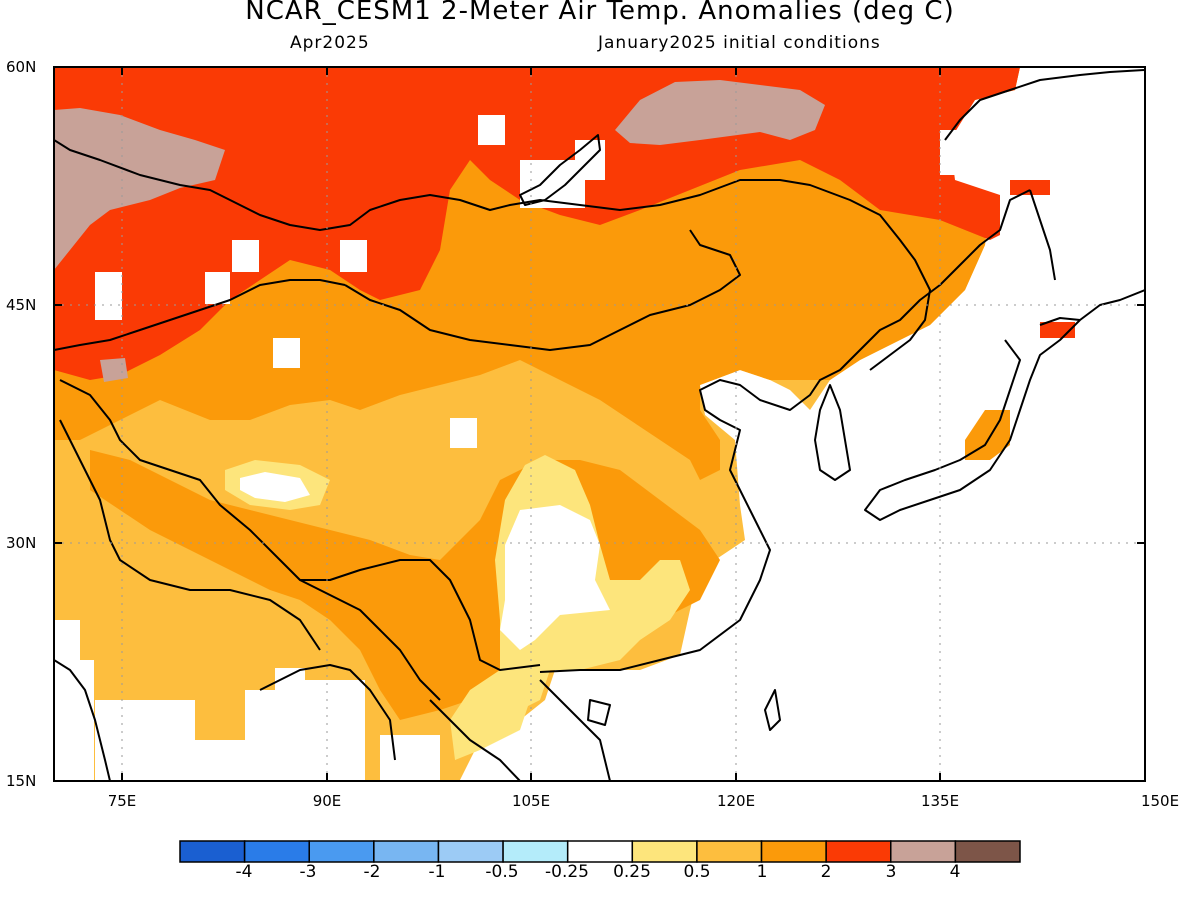  What do you see at coordinates (567, 872) in the screenshot?
I see `colorbar-label-6: -0.25` at bounding box center [567, 872].